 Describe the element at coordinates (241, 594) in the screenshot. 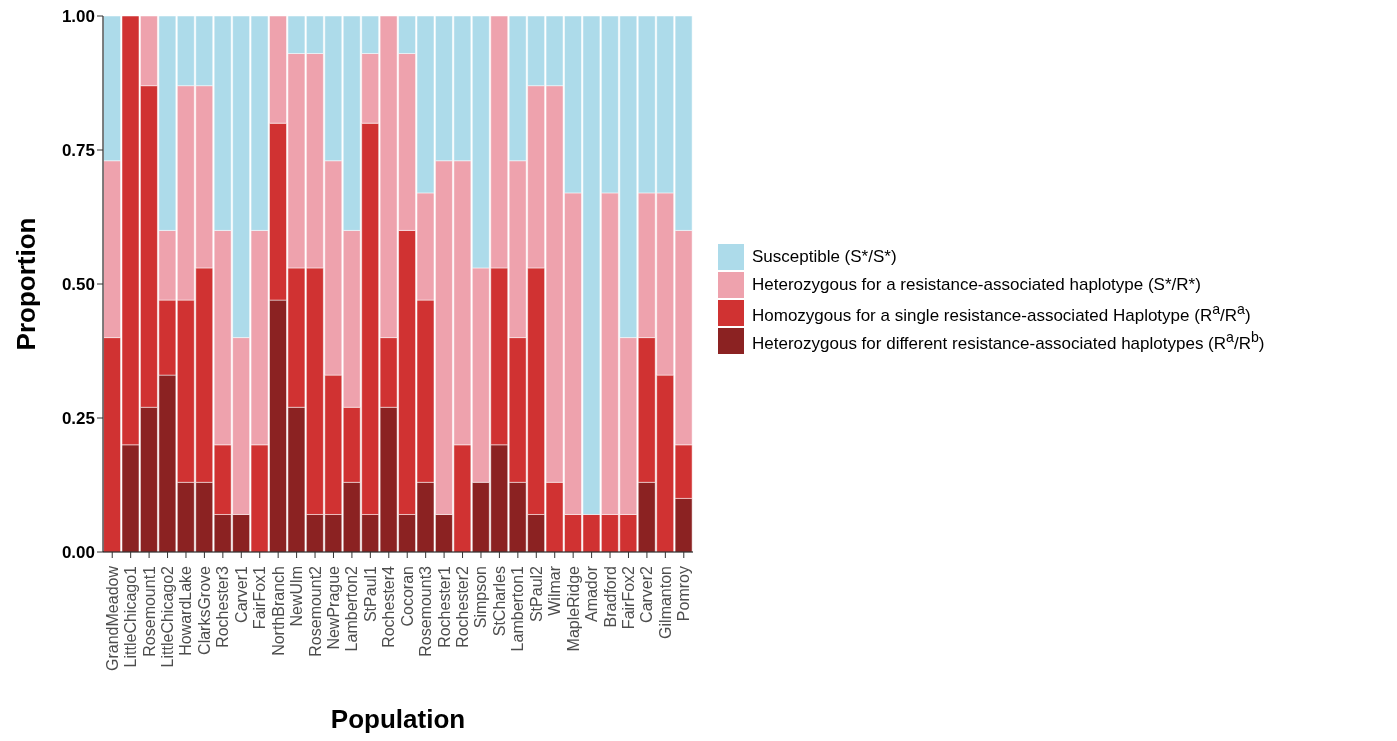

I see `x-tick-label: Carver1` at that location.